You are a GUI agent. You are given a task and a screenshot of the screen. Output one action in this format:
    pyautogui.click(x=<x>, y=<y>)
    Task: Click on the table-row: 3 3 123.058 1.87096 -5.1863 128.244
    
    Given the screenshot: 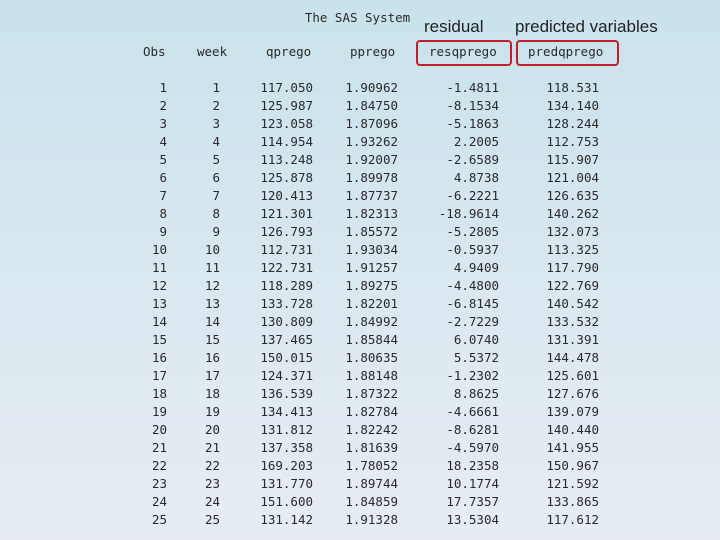 What is the action you would take?
    pyautogui.click(x=360, y=125)
    